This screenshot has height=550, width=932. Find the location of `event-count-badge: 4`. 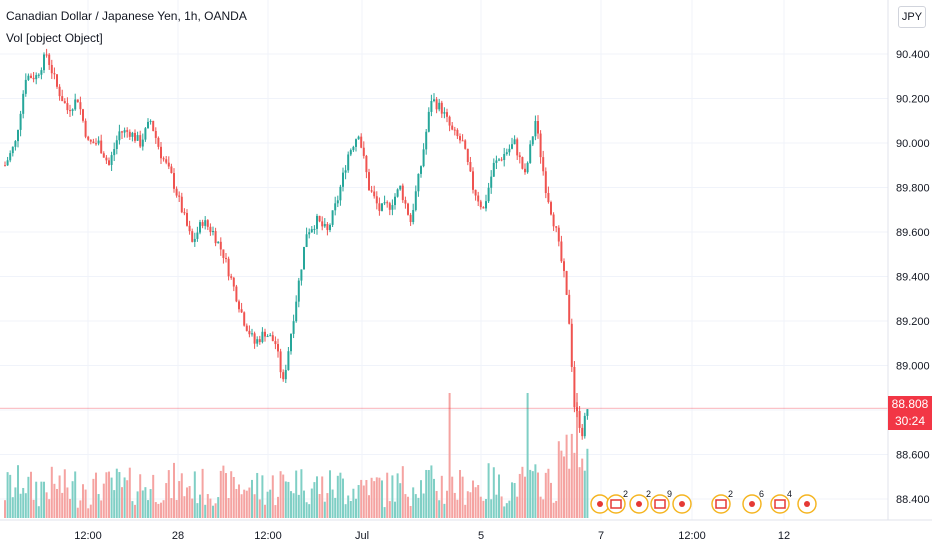

event-count-badge: 4 is located at coordinates (789, 494).